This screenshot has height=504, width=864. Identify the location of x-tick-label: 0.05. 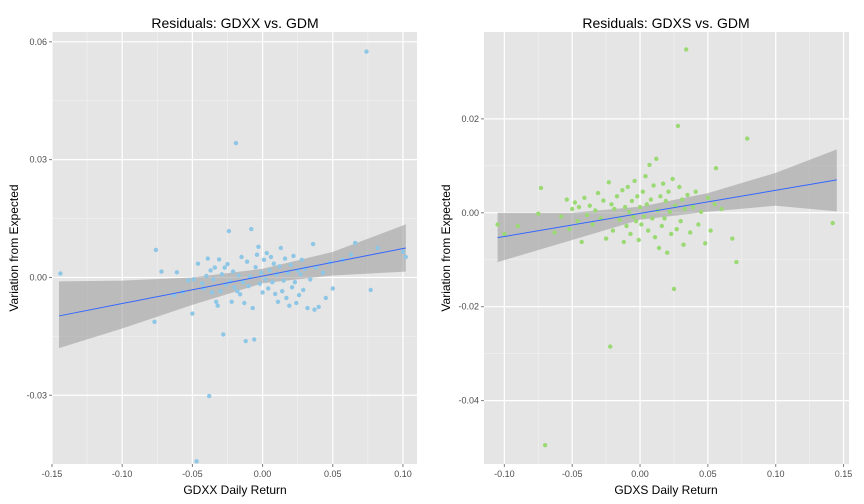
(333, 474).